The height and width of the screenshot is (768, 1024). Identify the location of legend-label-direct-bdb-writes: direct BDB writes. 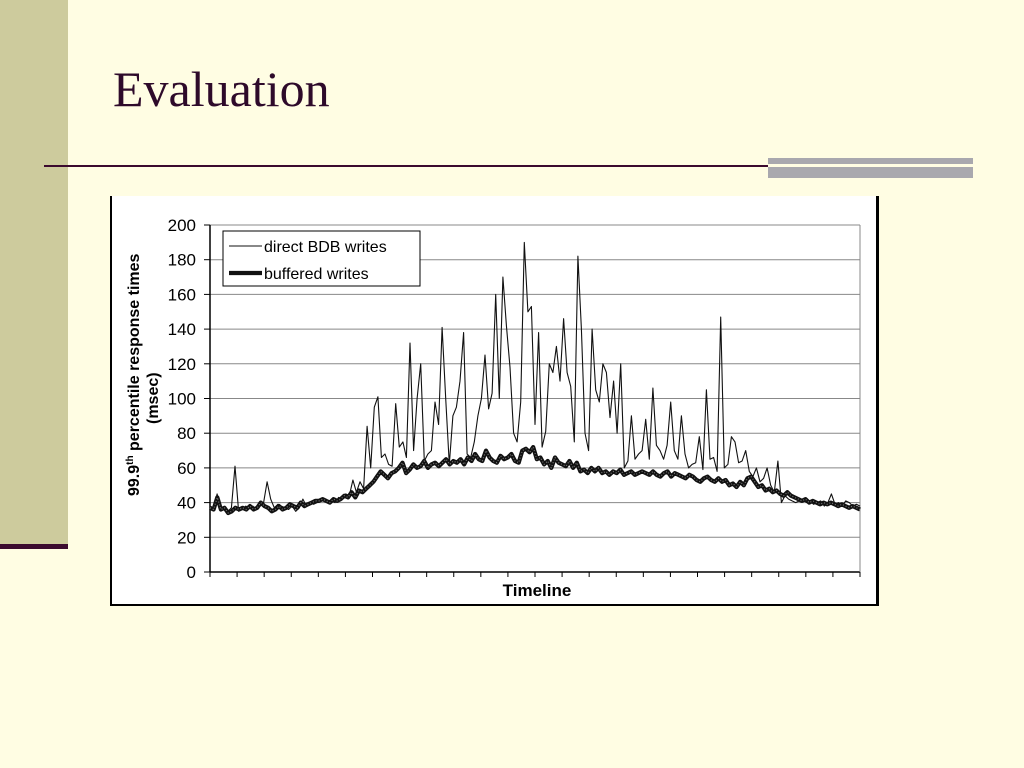
(325, 247).